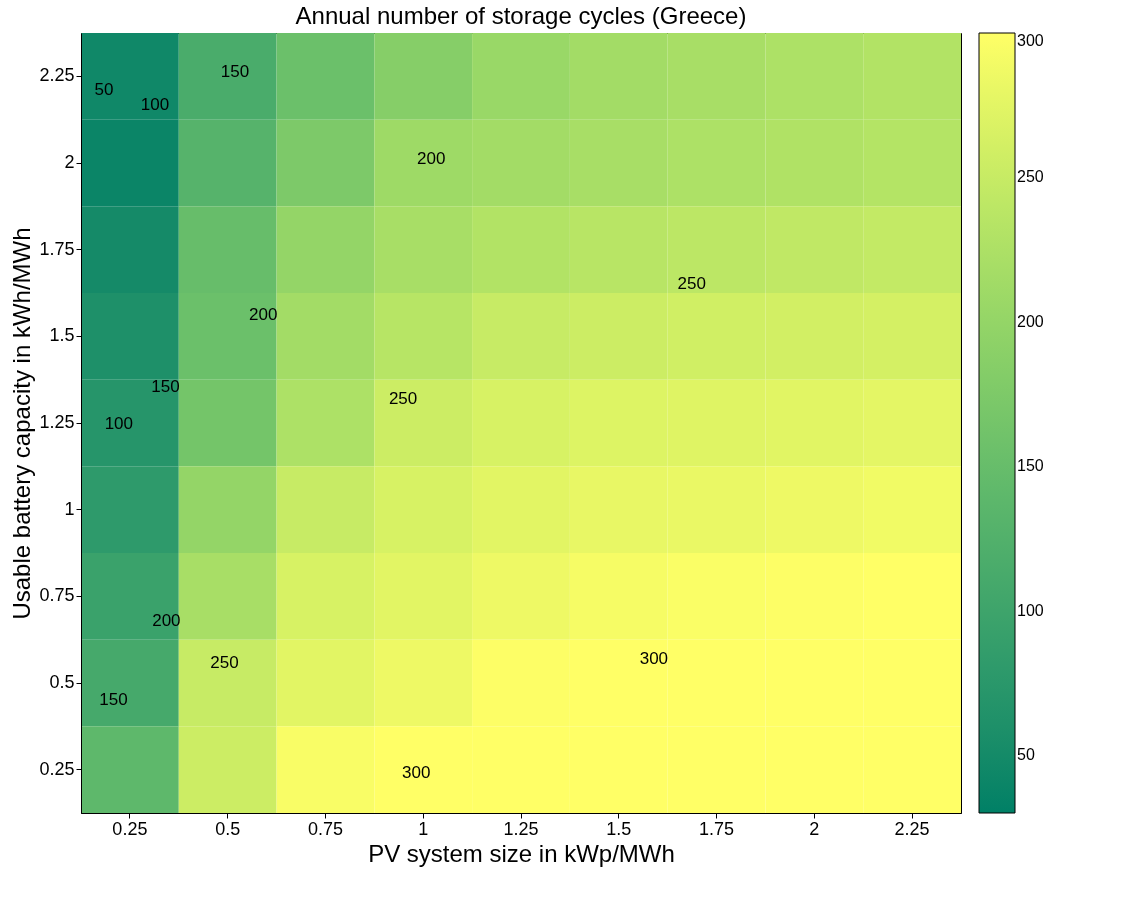  Describe the element at coordinates (521, 853) in the screenshot. I see `x-axis-title: PV system size in kWp/MWh` at that location.